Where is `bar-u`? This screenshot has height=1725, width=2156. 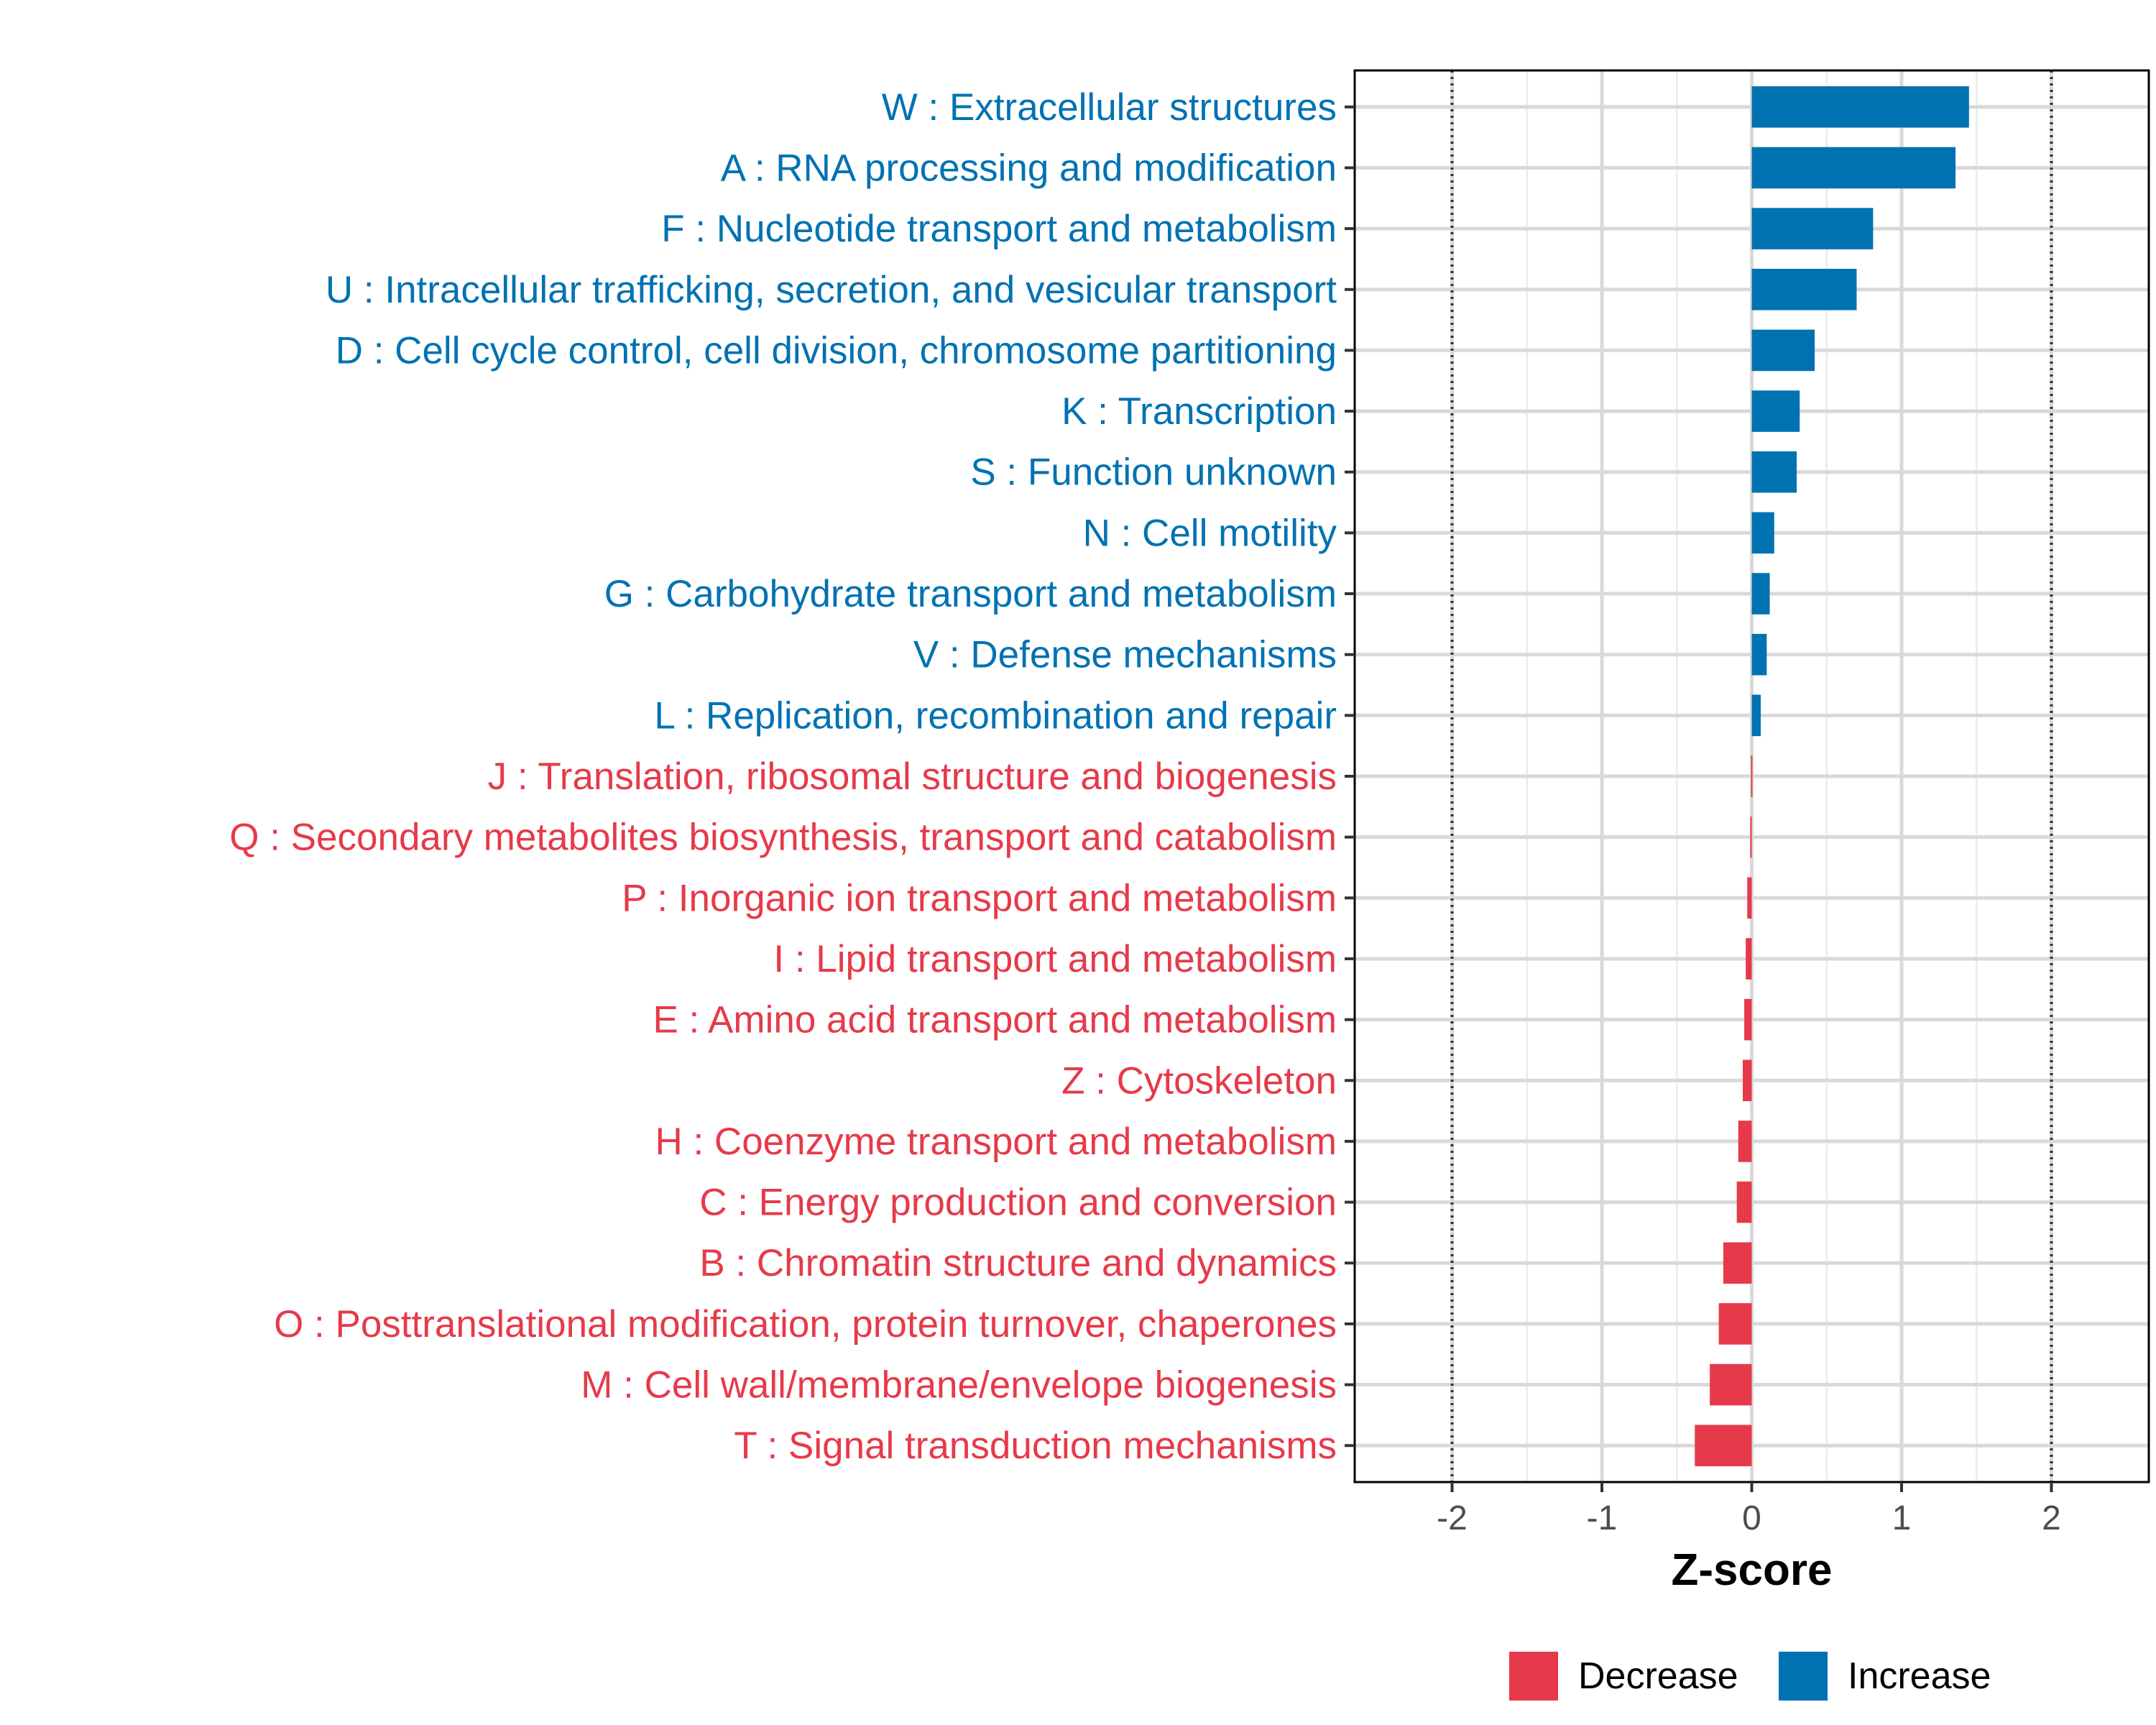
bar-u is located at coordinates (1804, 289).